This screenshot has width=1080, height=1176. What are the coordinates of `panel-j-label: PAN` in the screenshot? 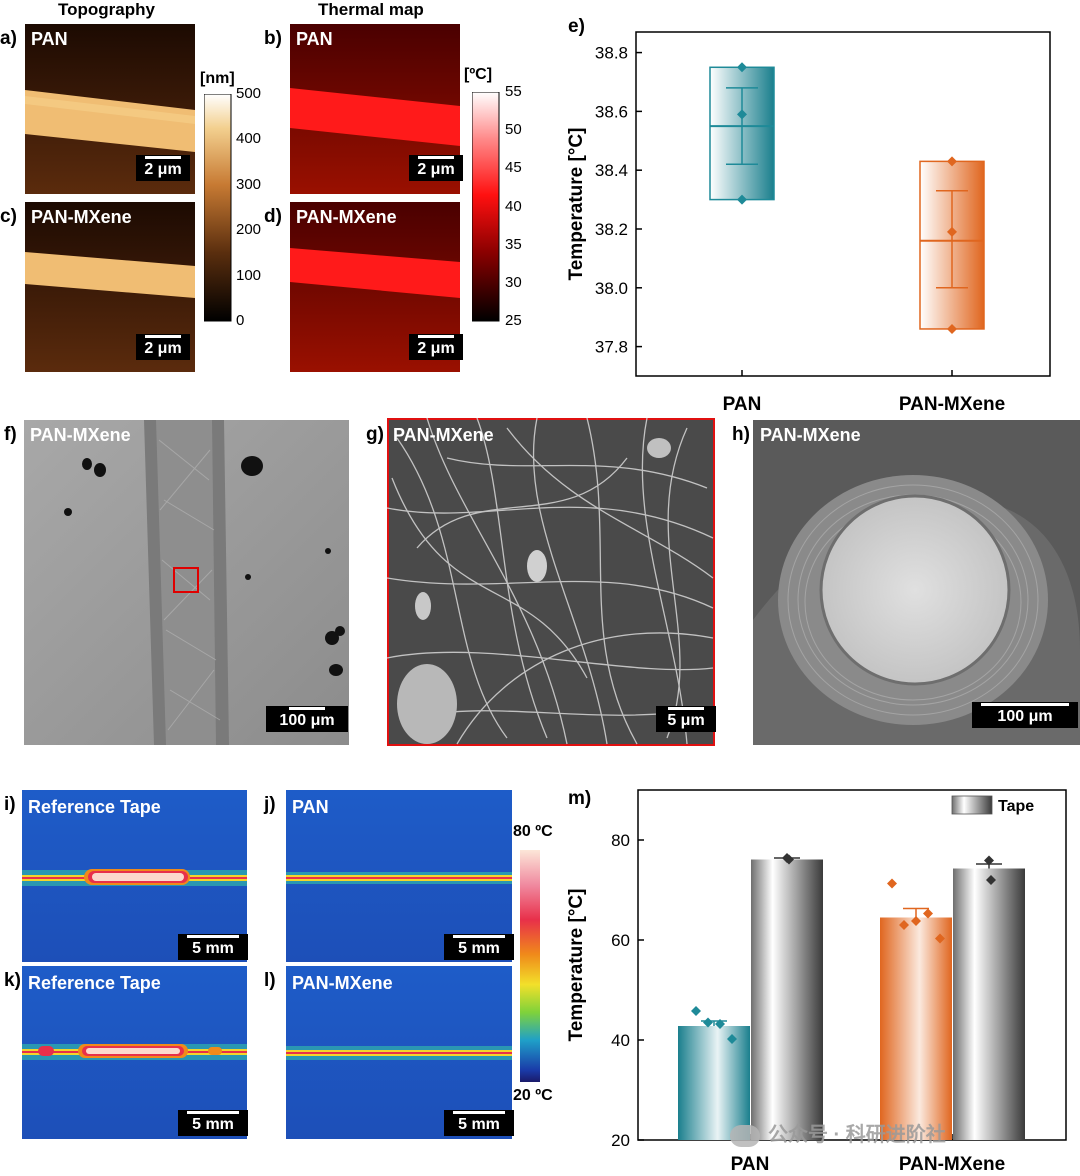 It's located at (310, 807).